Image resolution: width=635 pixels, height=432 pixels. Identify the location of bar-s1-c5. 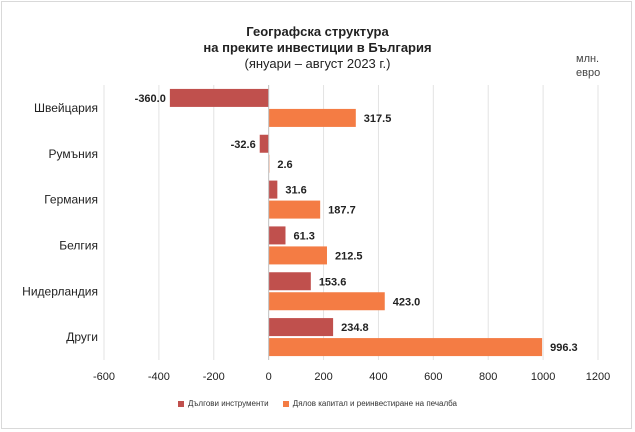
(405, 347).